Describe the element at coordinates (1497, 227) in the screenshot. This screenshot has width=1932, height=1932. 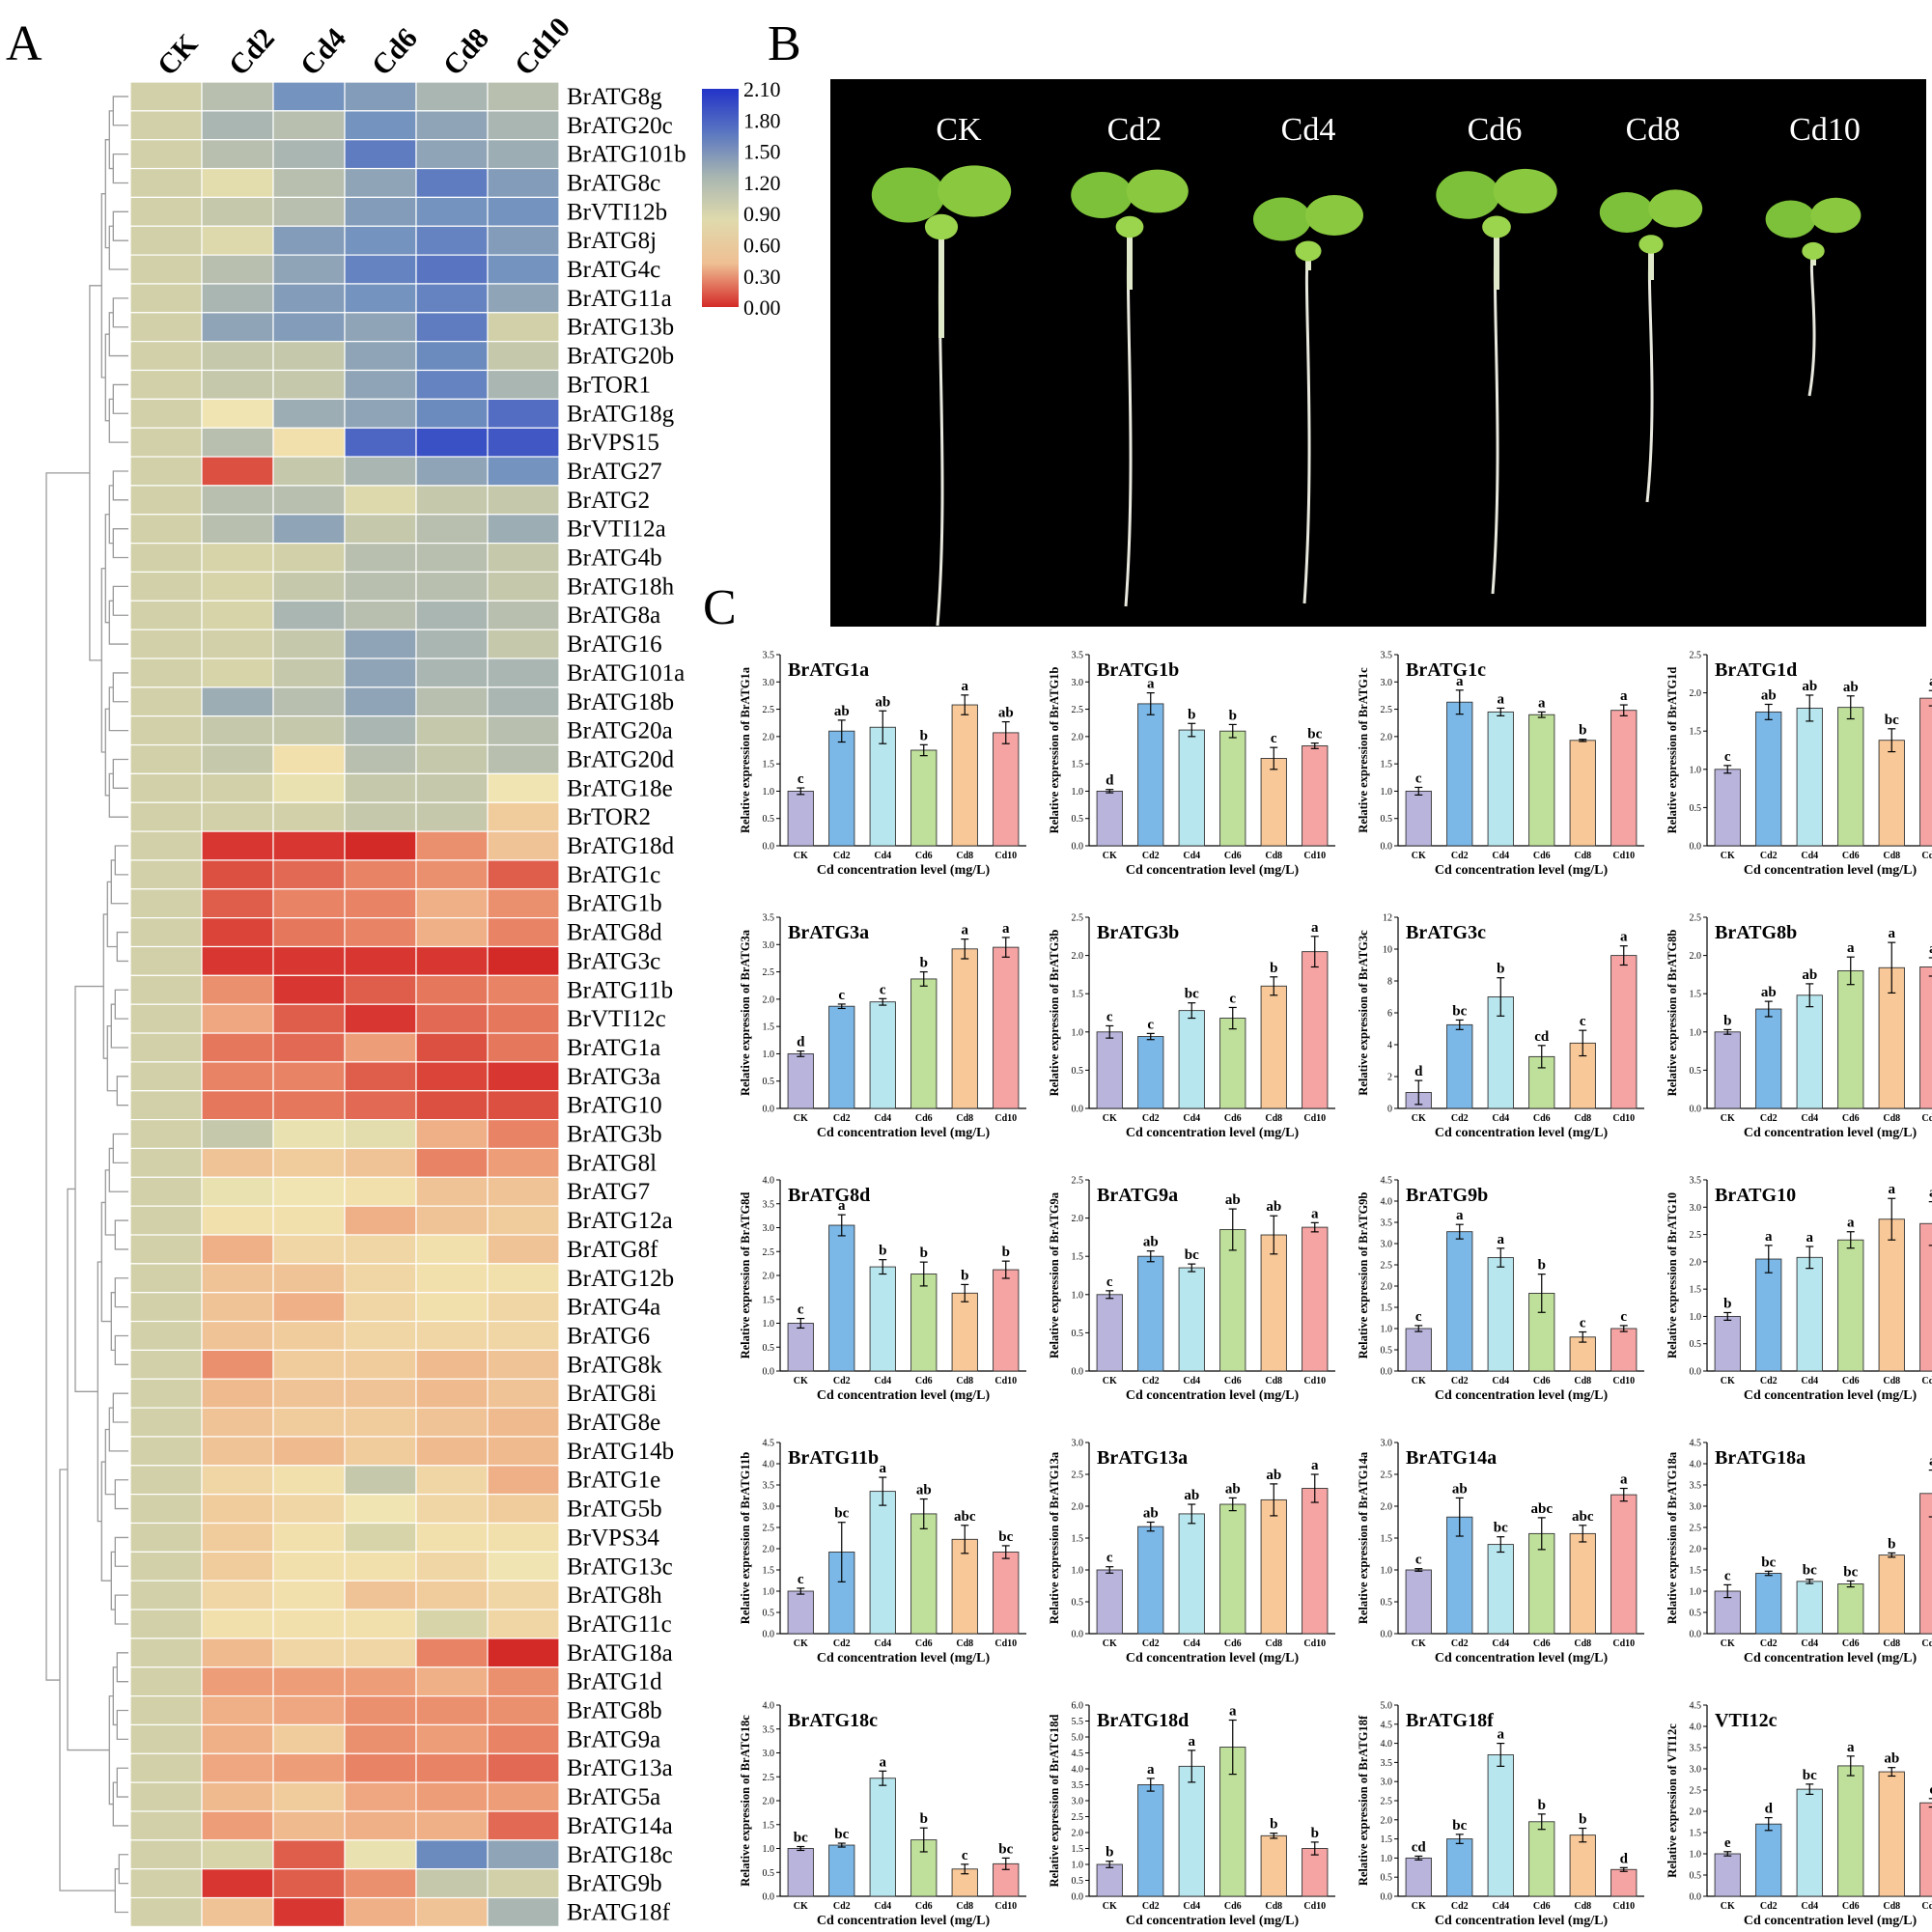
I see `plant-leaf` at that location.